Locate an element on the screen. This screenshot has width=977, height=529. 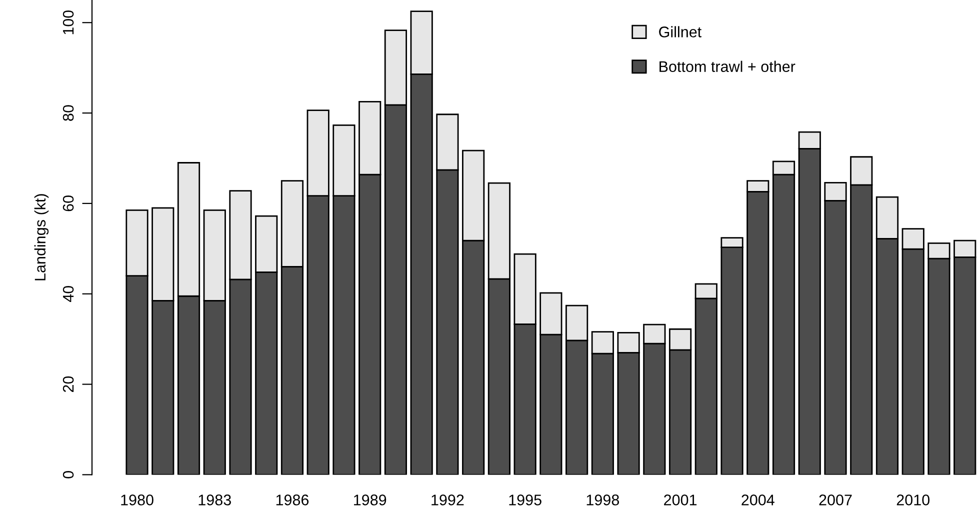
x-tick-label: 1983 is located at coordinates (214, 500).